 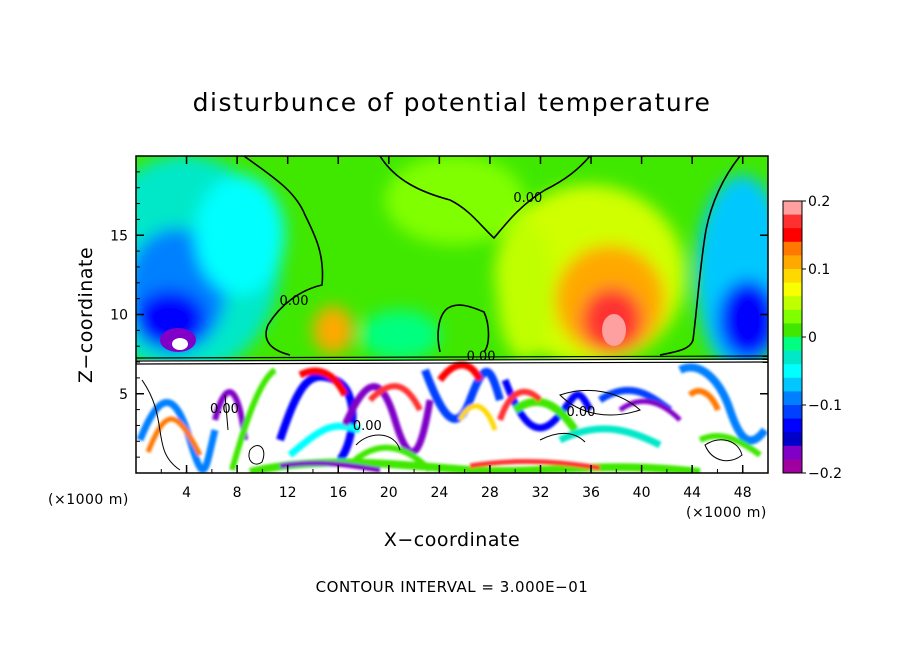 I want to click on interface-lines, so click(x=452, y=360).